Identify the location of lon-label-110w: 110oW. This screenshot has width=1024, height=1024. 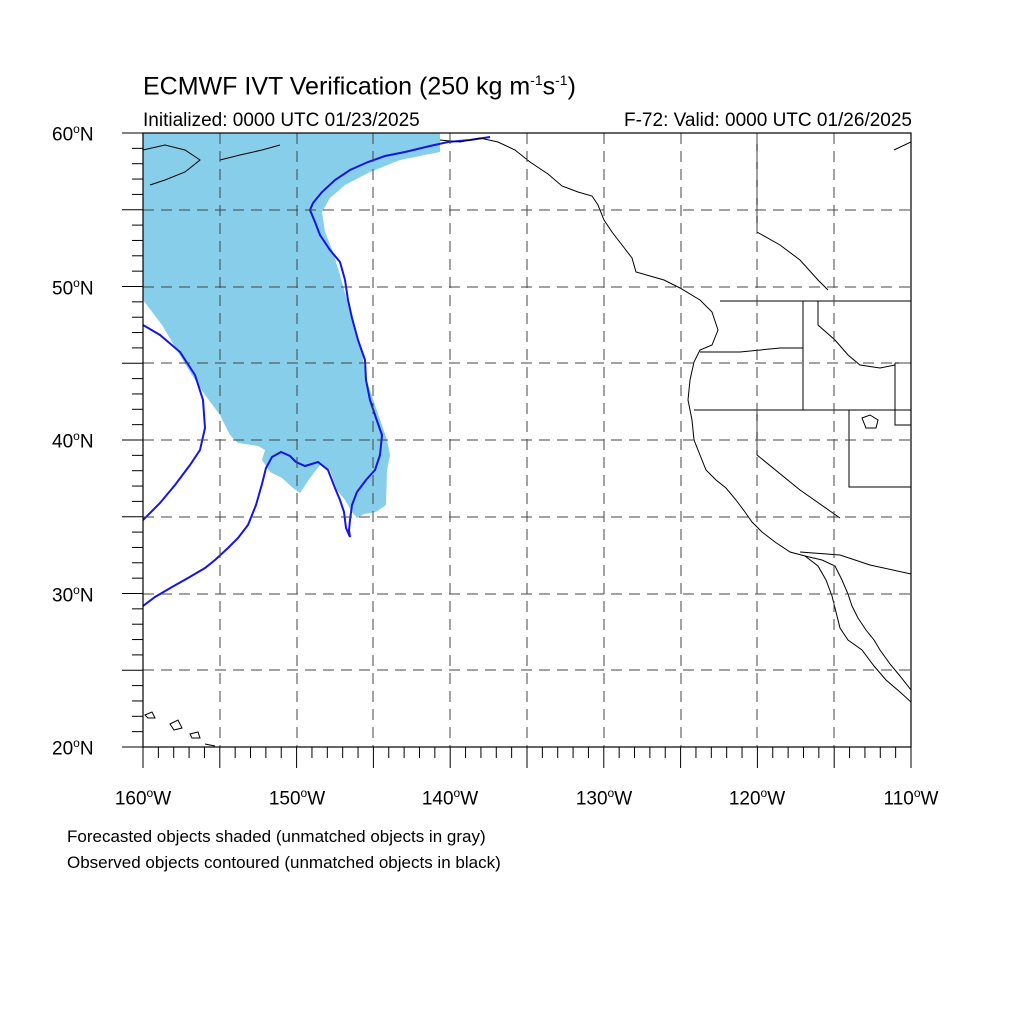
(911, 798).